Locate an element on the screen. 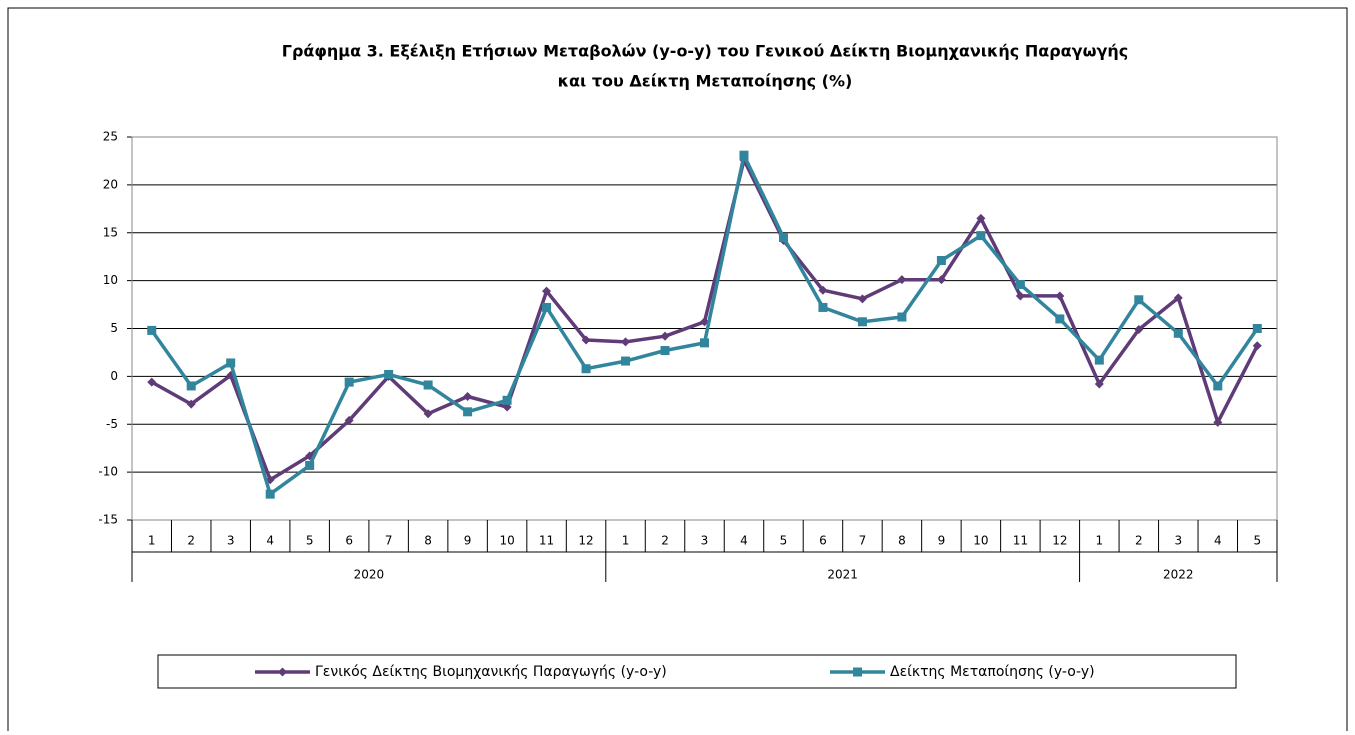 The image size is (1355, 735). y-tick-label: -10 is located at coordinates (108, 472).